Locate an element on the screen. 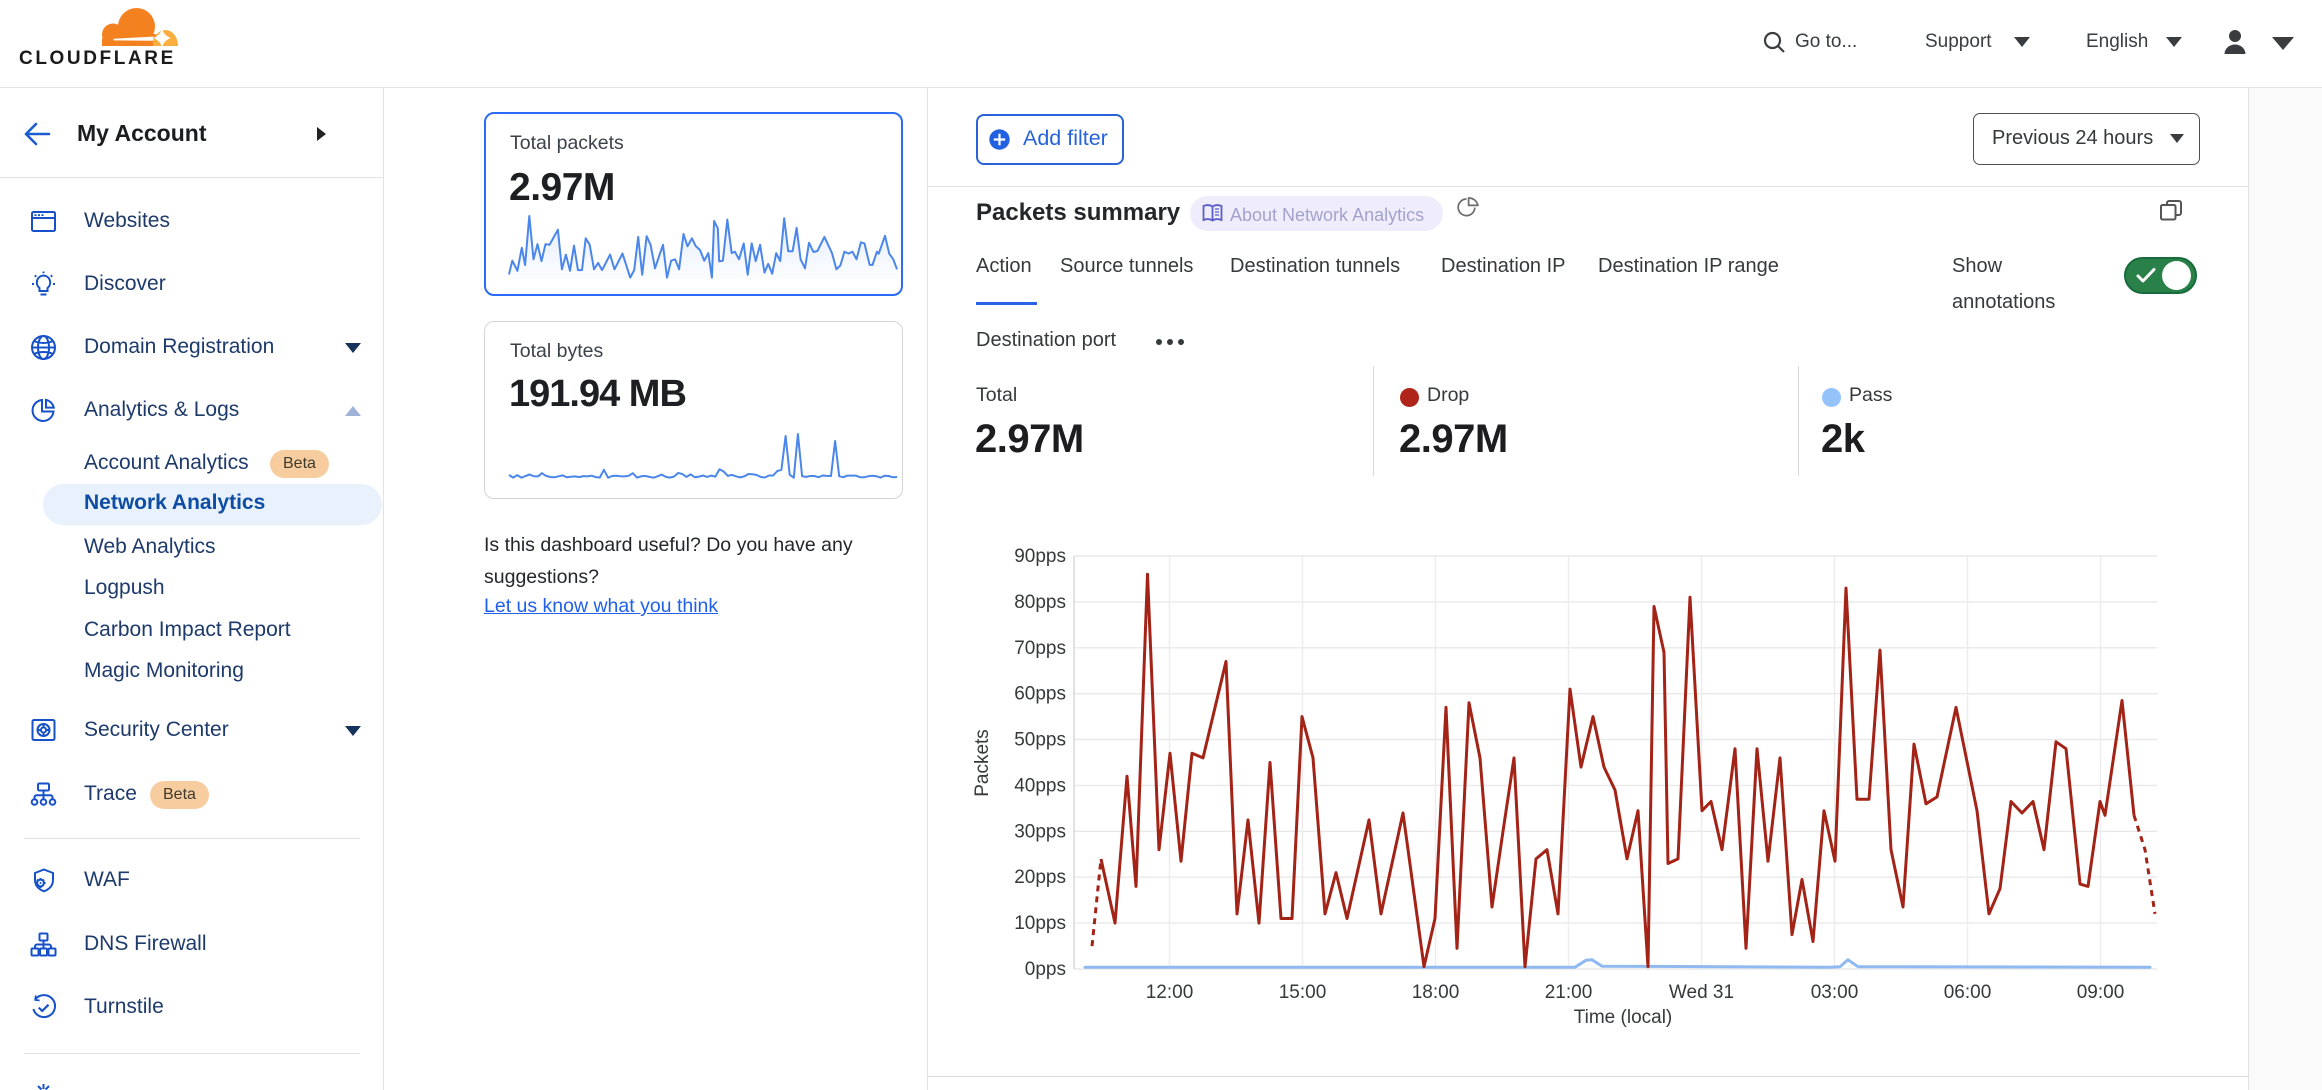 The width and height of the screenshot is (2322, 1090). svg-text: Packets is located at coordinates (982, 763).